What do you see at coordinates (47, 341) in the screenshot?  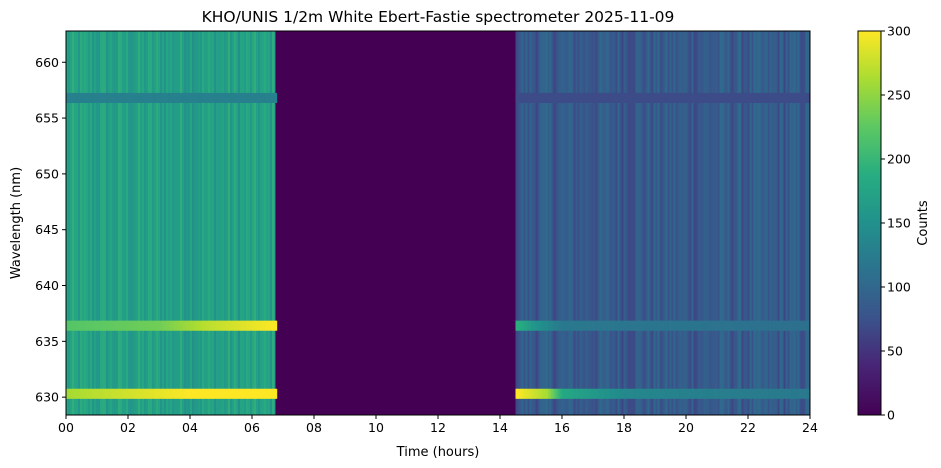 I see `y-tick-label: 635` at bounding box center [47, 341].